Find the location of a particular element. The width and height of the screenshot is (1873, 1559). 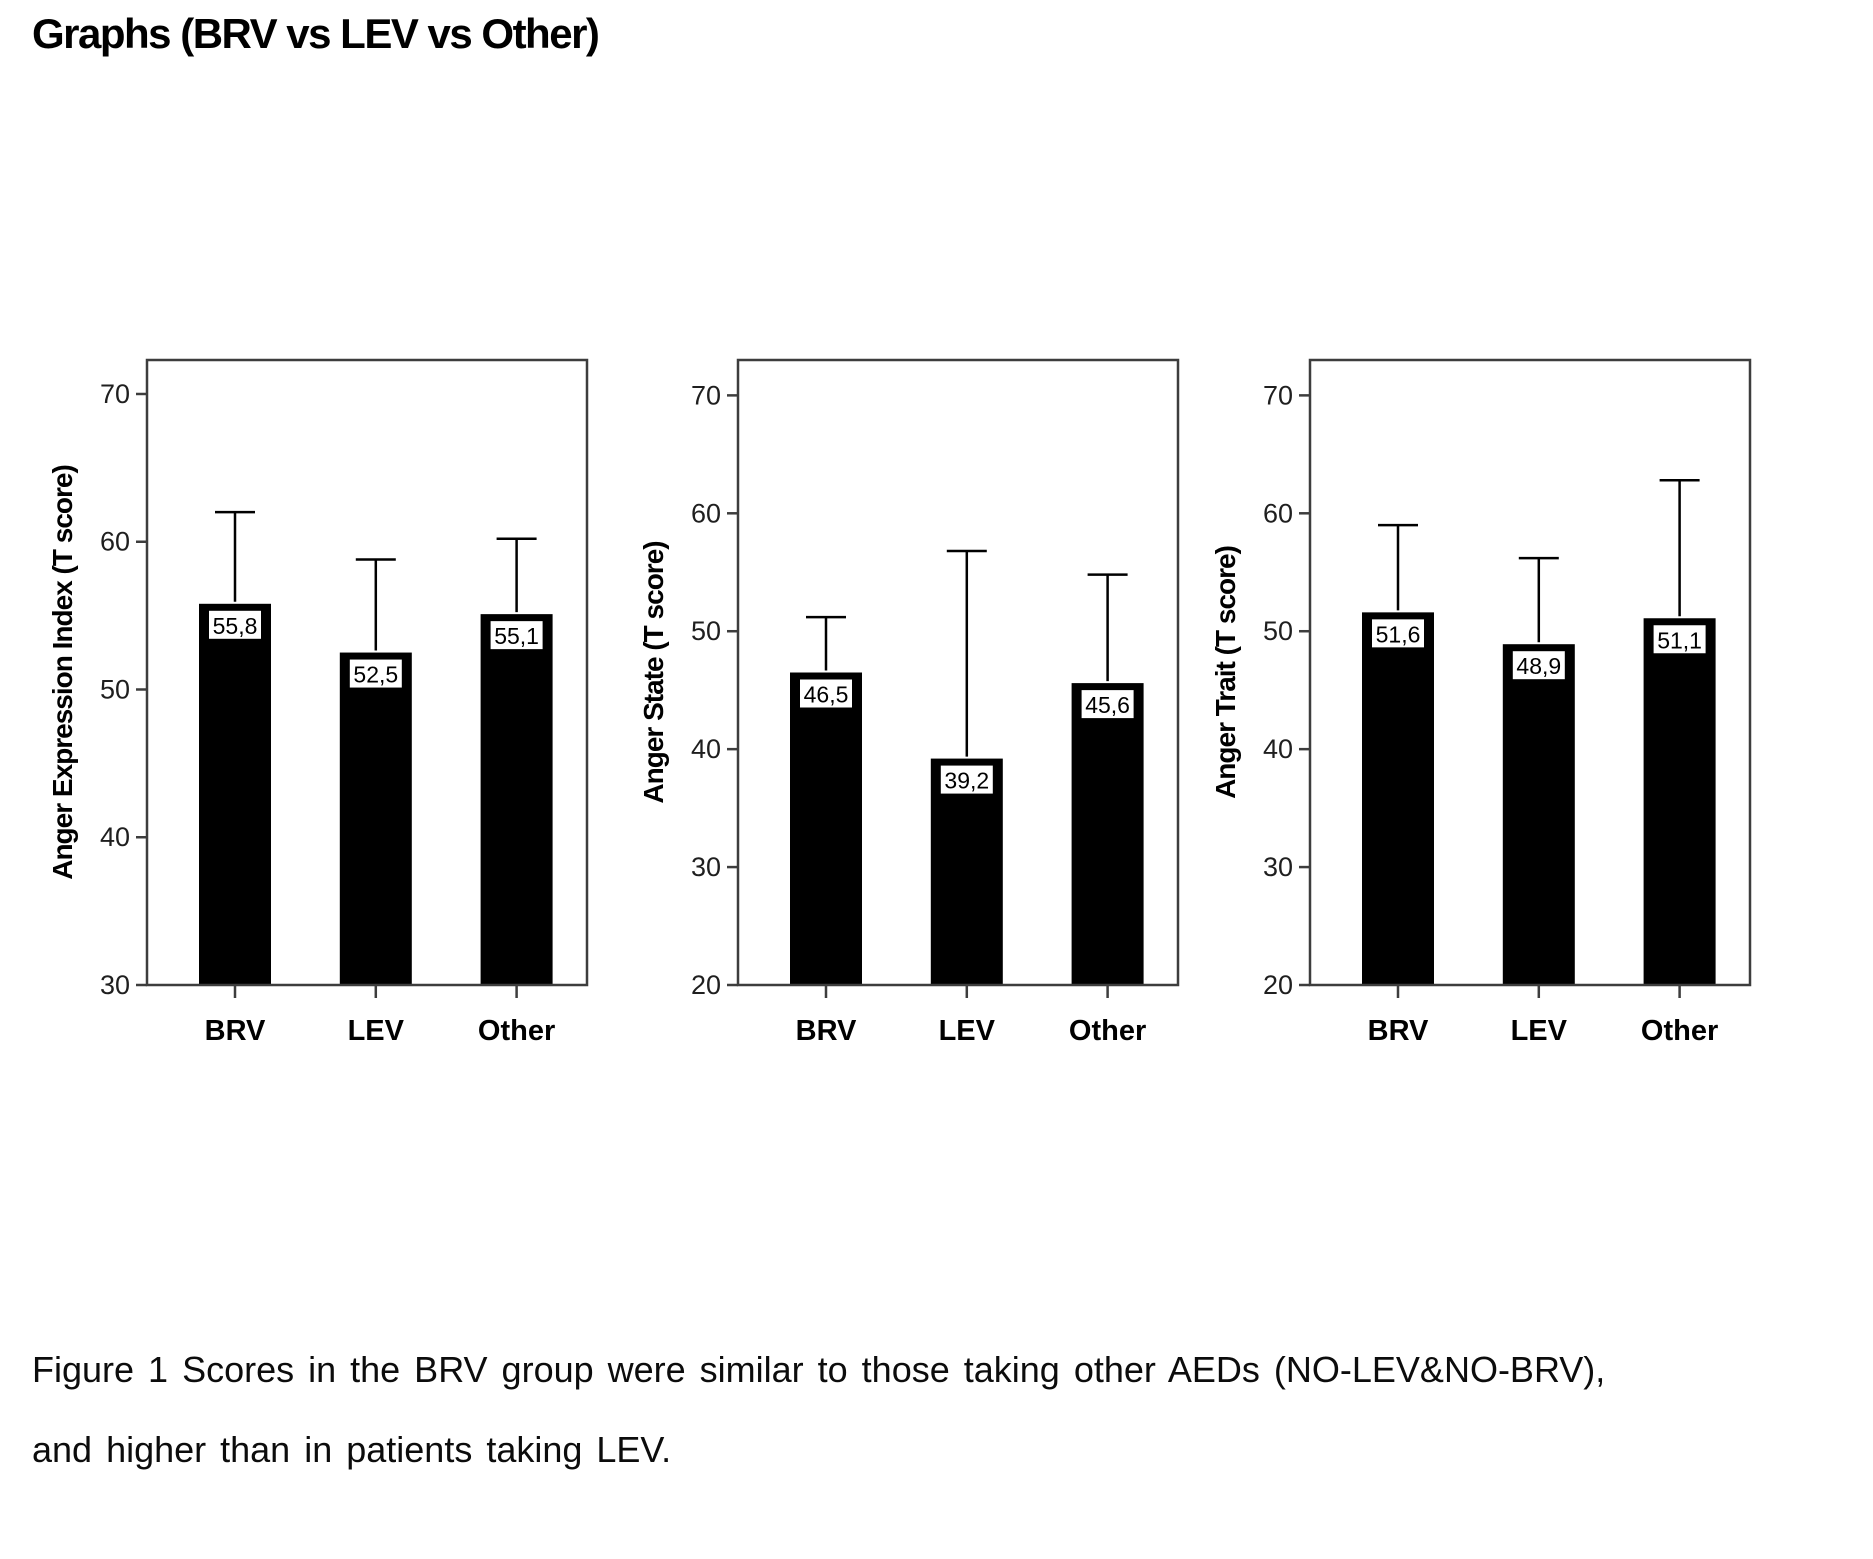

value-label: 39,2 is located at coordinates (966, 781).